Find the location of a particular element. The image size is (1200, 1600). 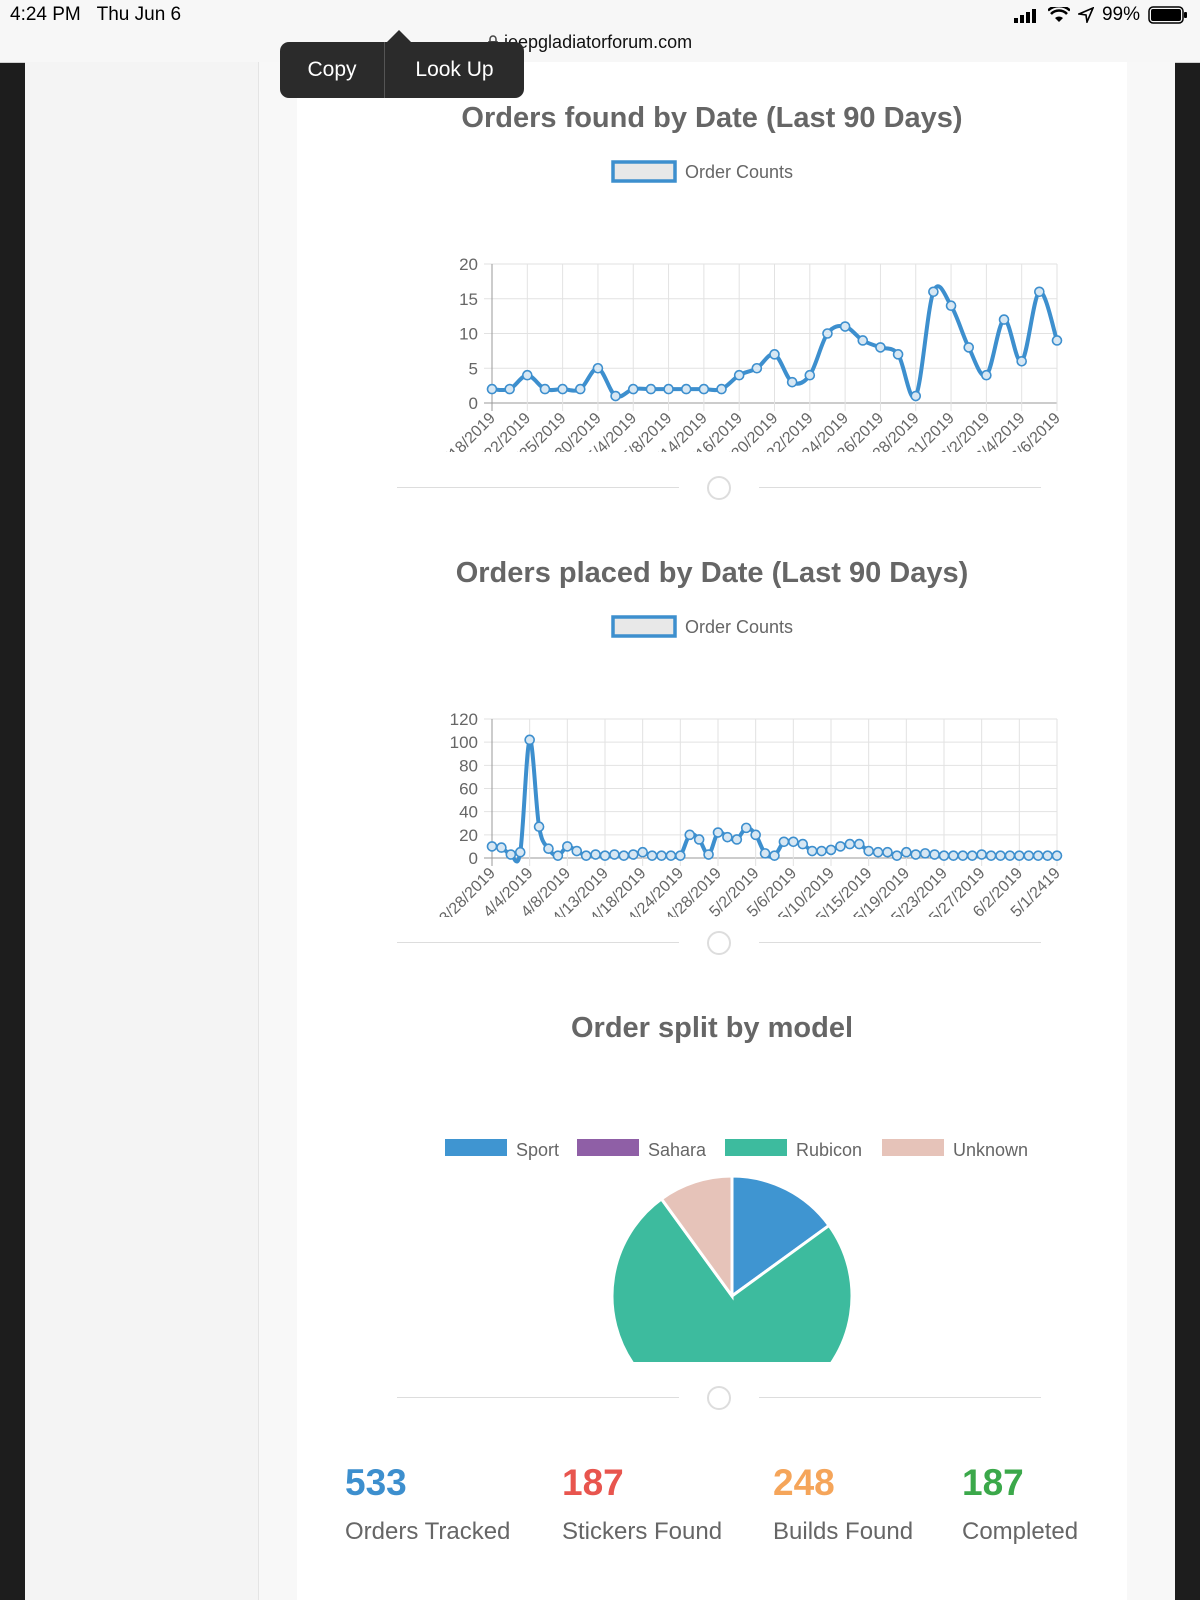

status-time: 4:24 PM Thu Jun 6 is located at coordinates (96, 14).